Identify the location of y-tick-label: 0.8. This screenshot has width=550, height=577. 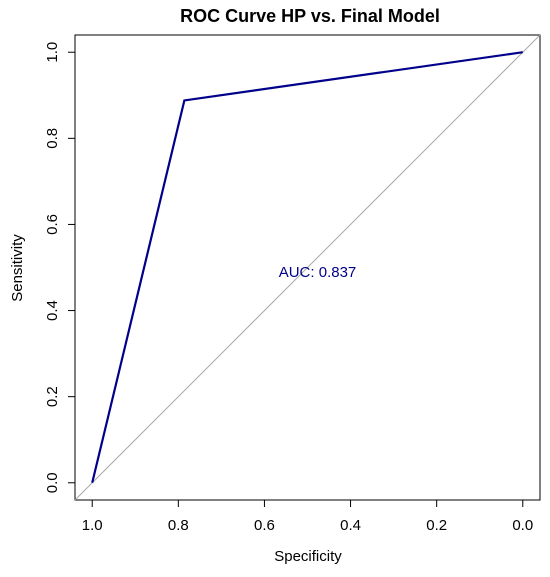
(52, 138).